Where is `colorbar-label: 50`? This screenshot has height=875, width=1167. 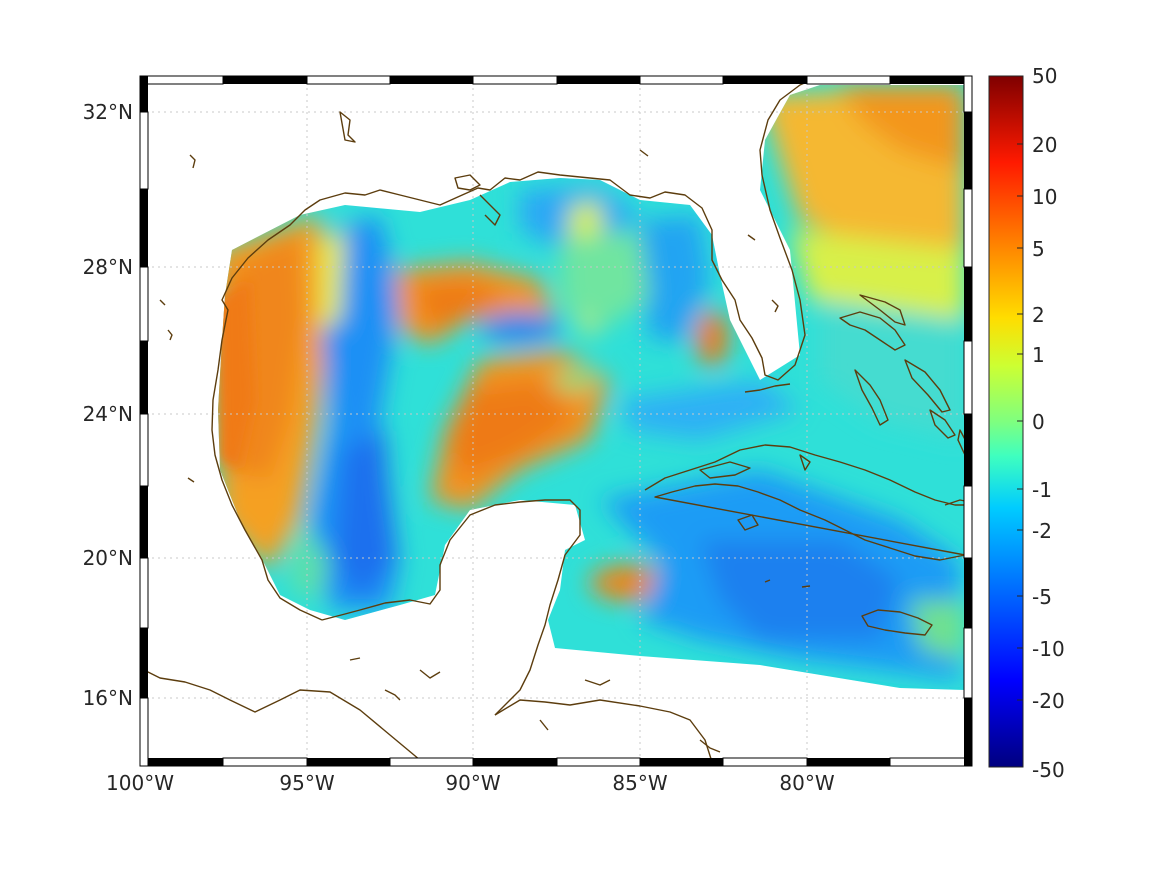
colorbar-label: 50 is located at coordinates (1044, 76).